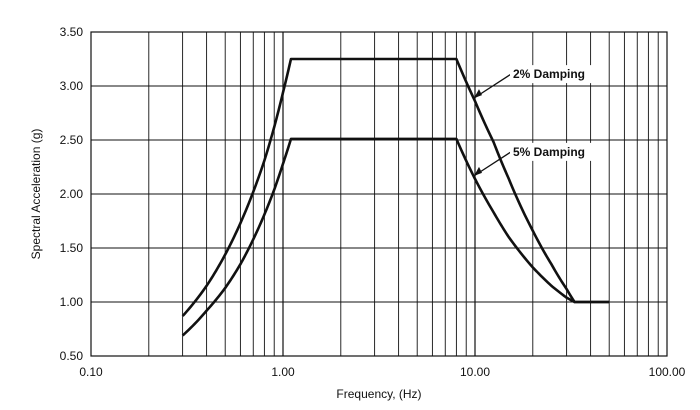 The image size is (700, 410). What do you see at coordinates (91, 372) in the screenshot?
I see `x-tick-label: 0.10` at bounding box center [91, 372].